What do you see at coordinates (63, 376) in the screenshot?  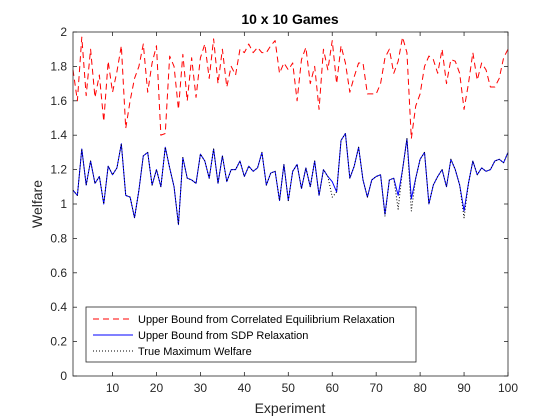 I see `y-tick-label: 0` at bounding box center [63, 376].